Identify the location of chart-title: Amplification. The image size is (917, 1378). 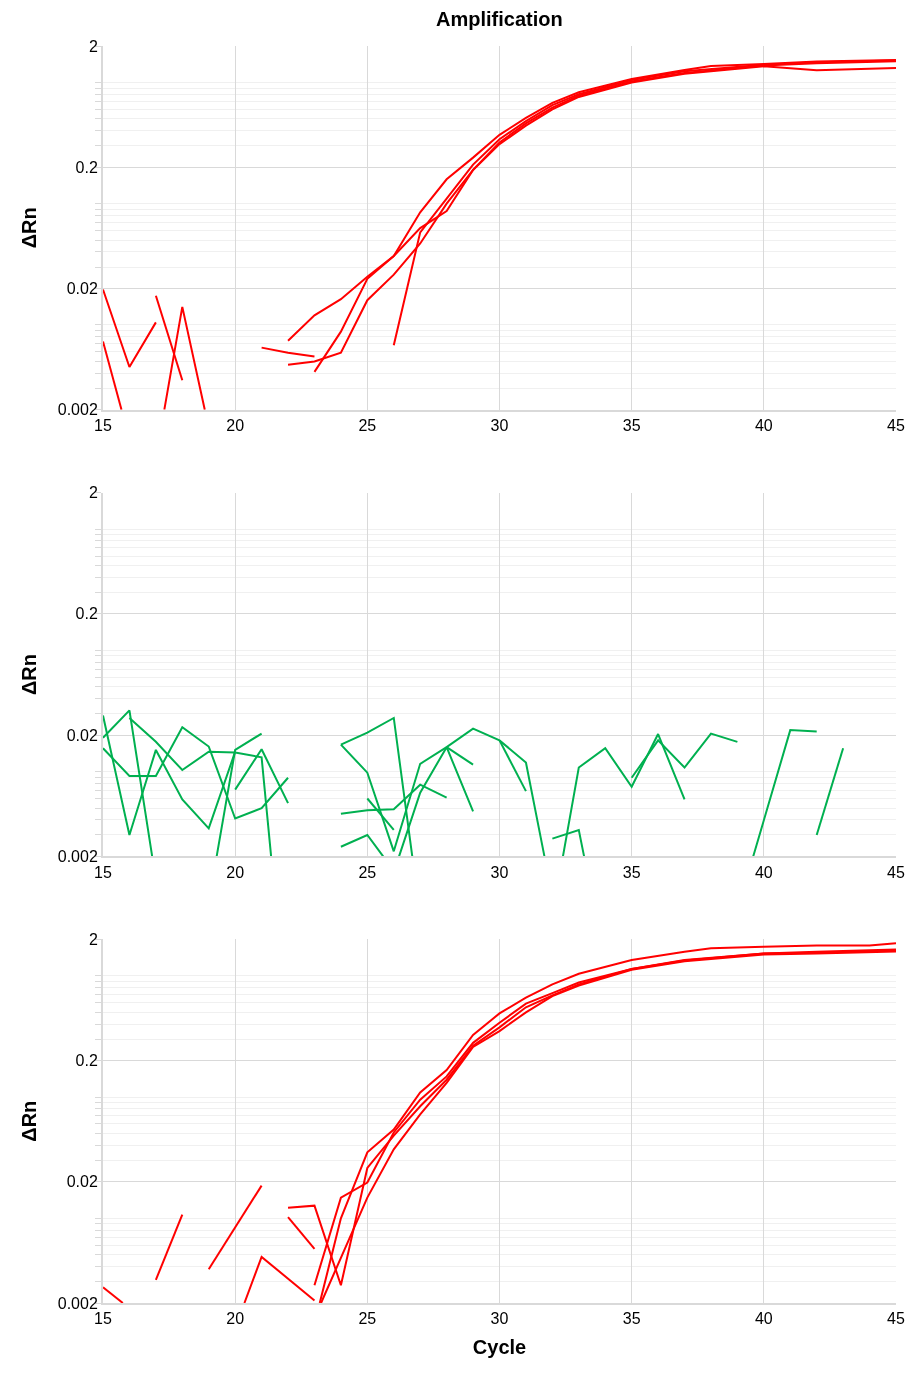
(499, 19).